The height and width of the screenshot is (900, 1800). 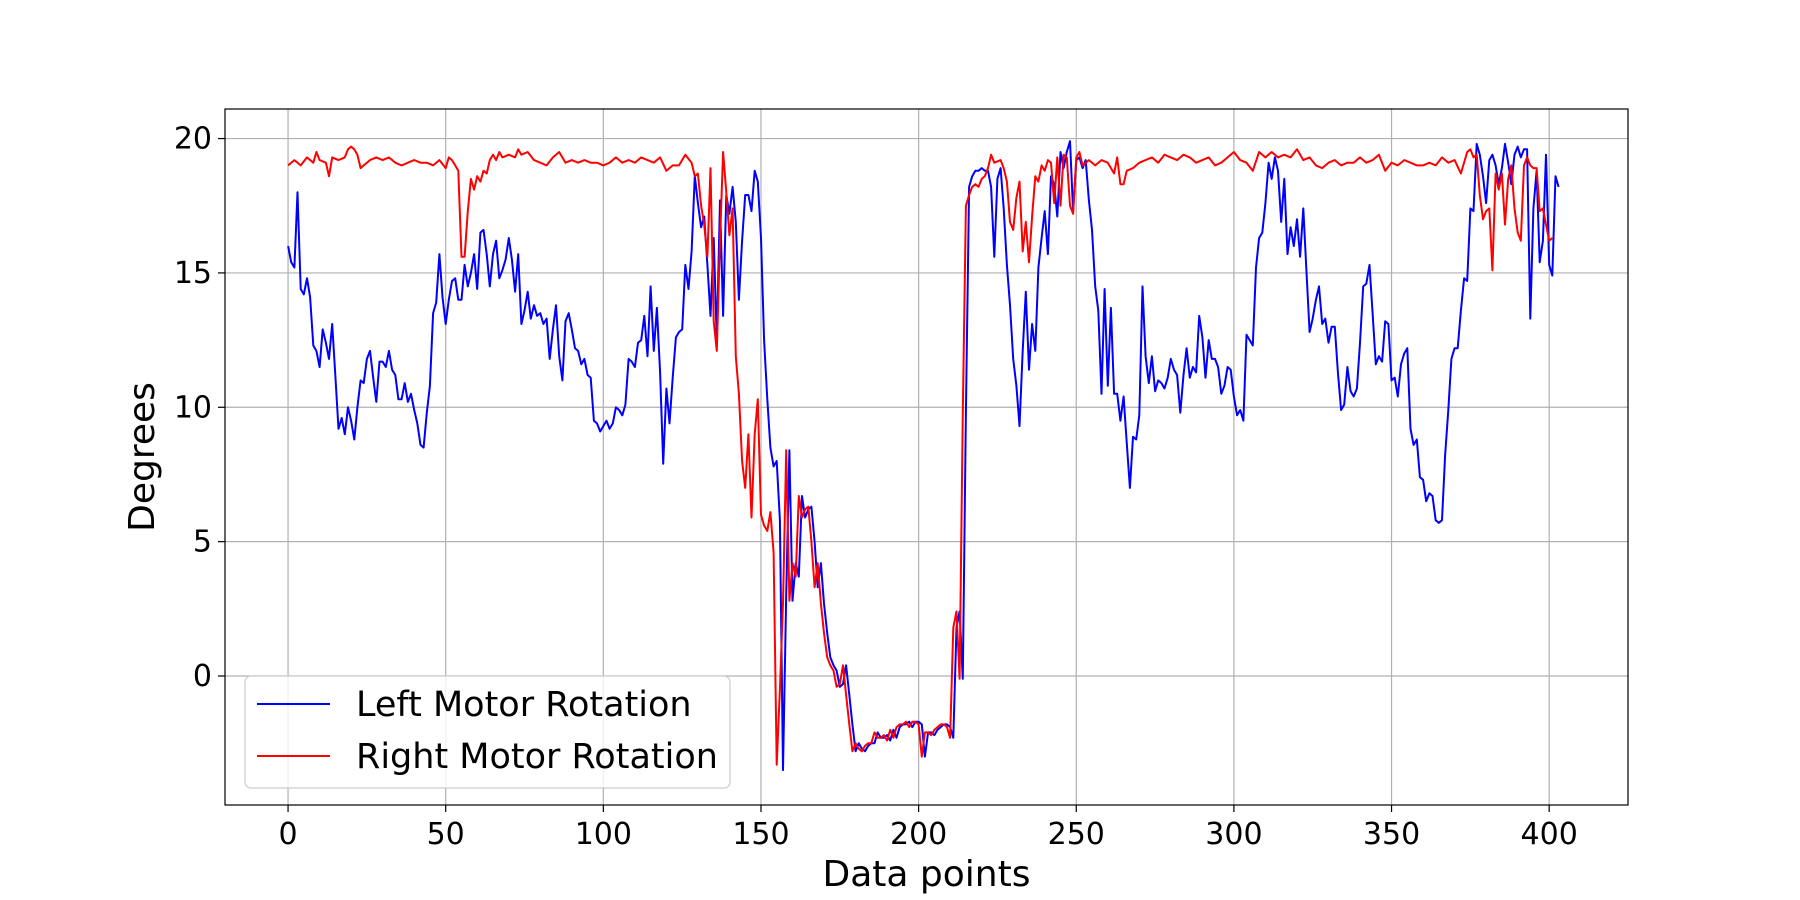 What do you see at coordinates (193, 407) in the screenshot?
I see `y-tick-label: 10` at bounding box center [193, 407].